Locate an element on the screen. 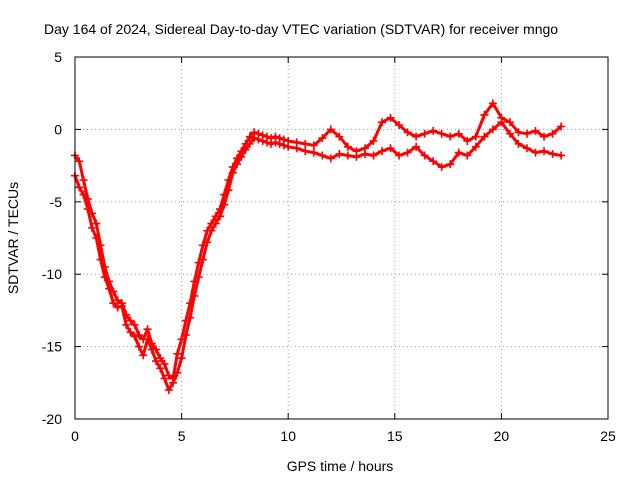 Image resolution: width=640 pixels, height=480 pixels. y-axis-label: SDTVAR / TECUs is located at coordinates (13, 238).